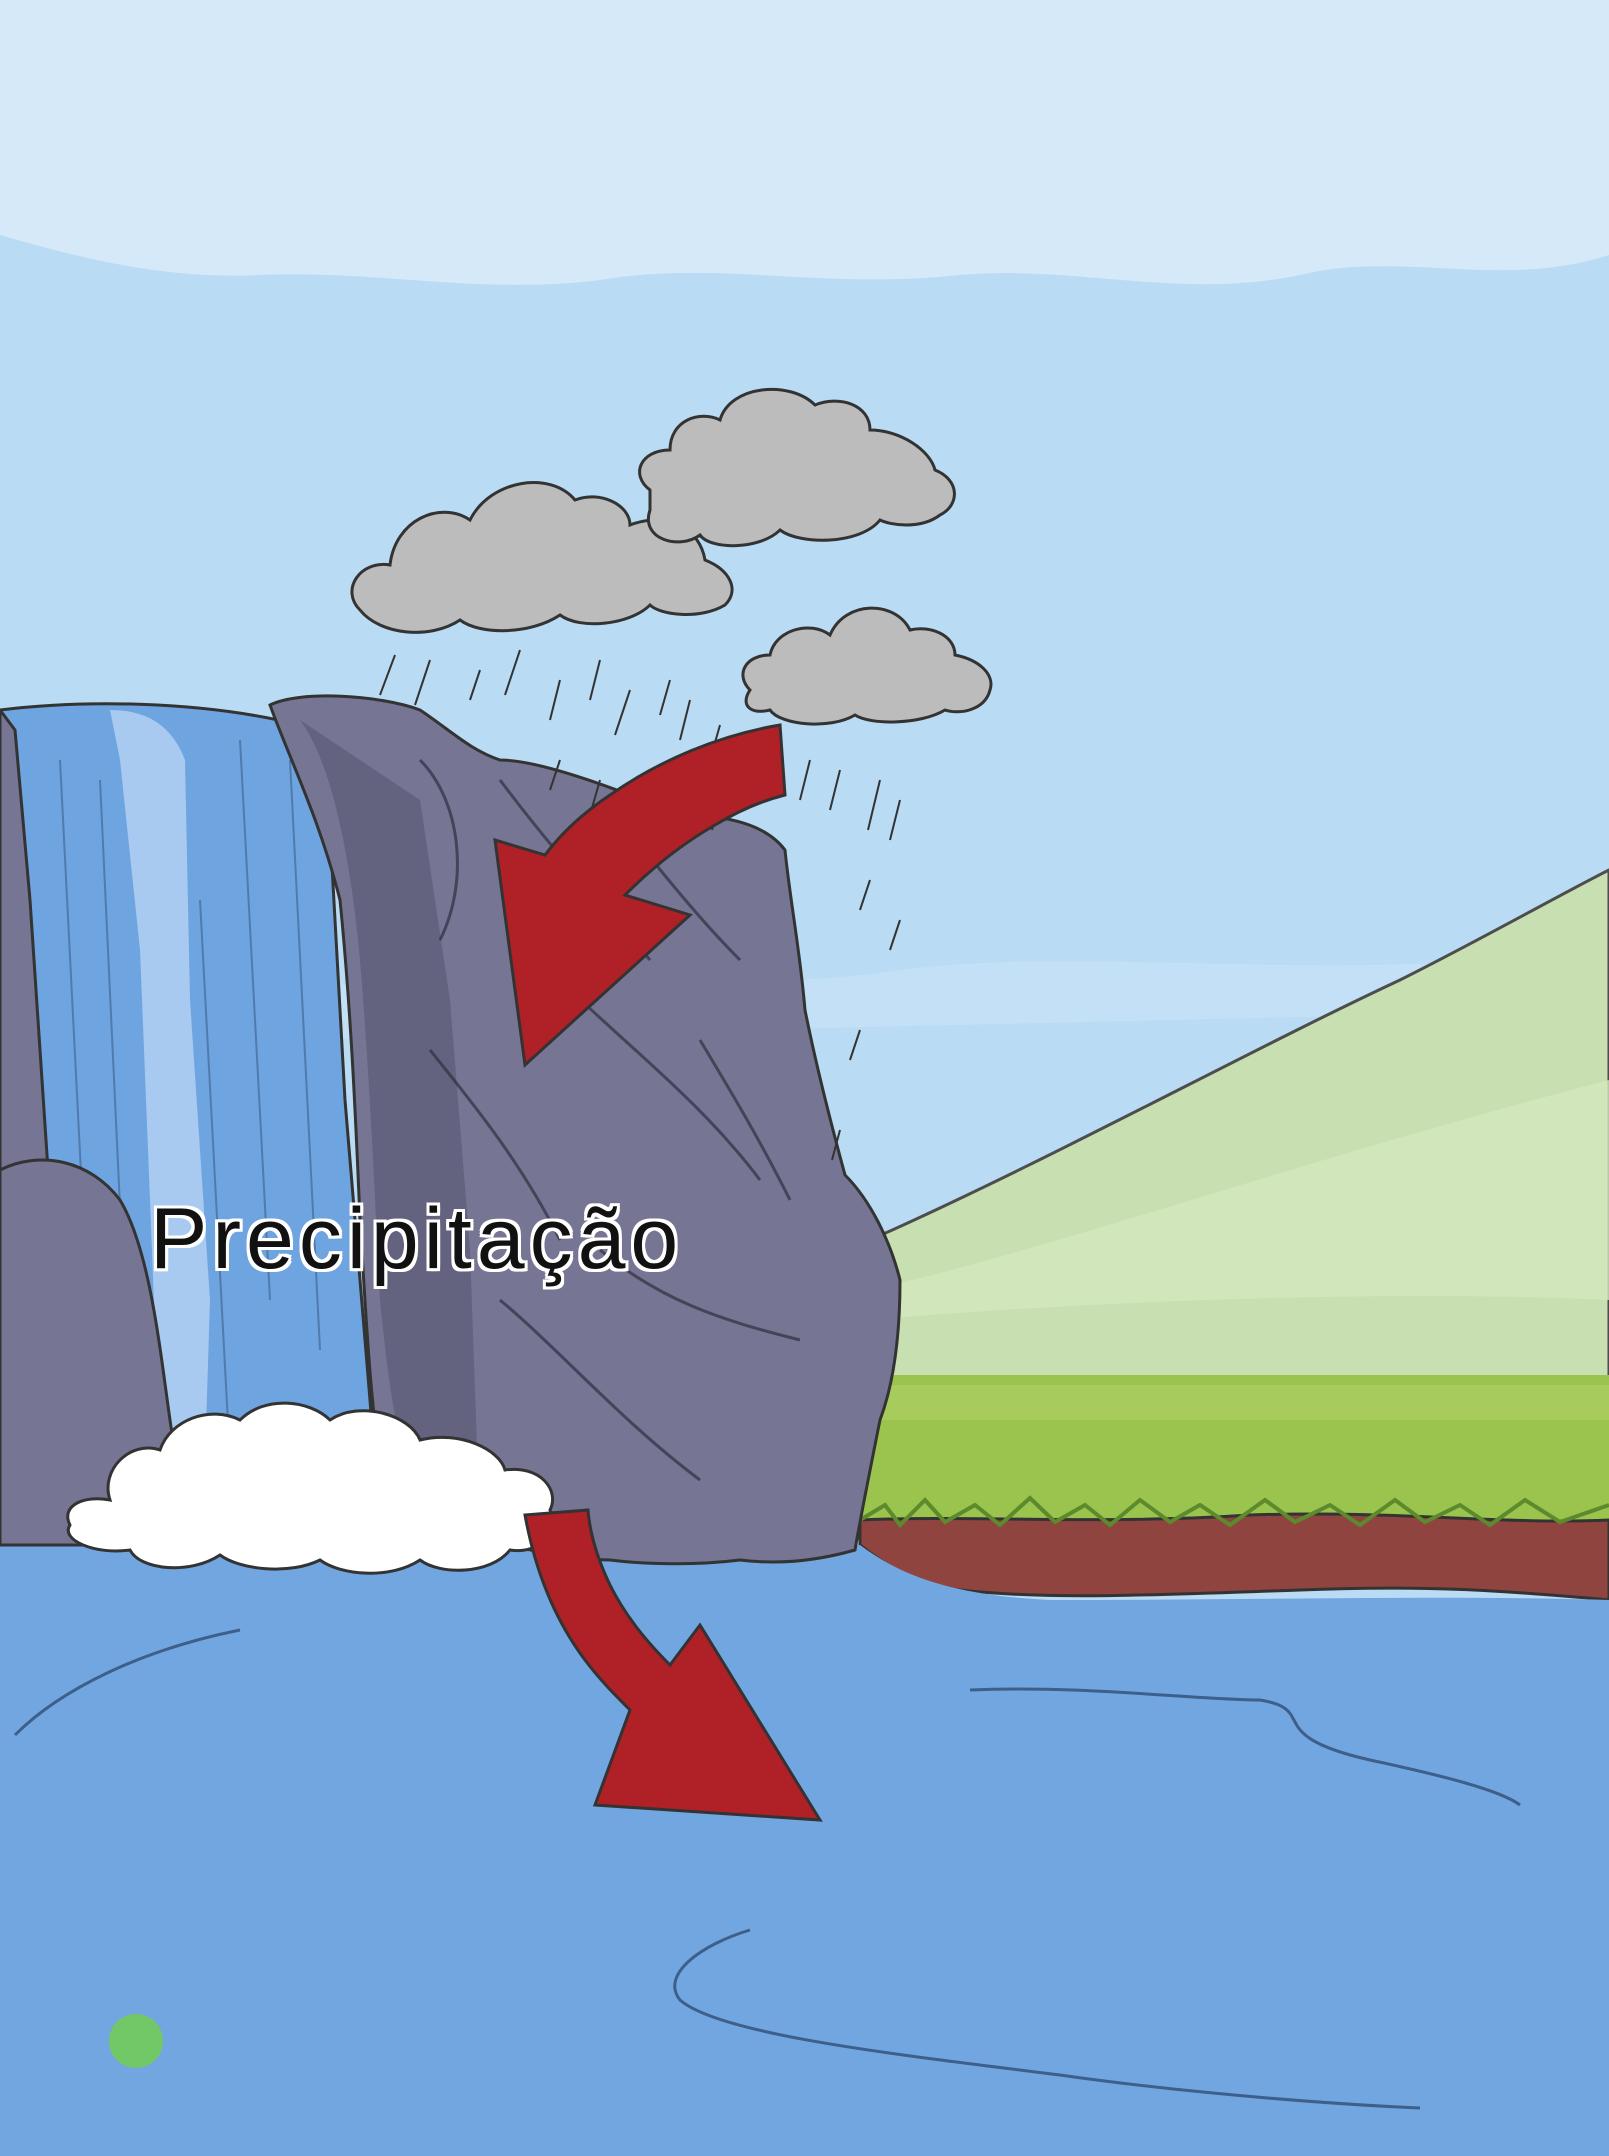 The width and height of the screenshot is (1609, 2156). Describe the element at coordinates (136, 2041) in the screenshot. I see `status-dot` at that location.